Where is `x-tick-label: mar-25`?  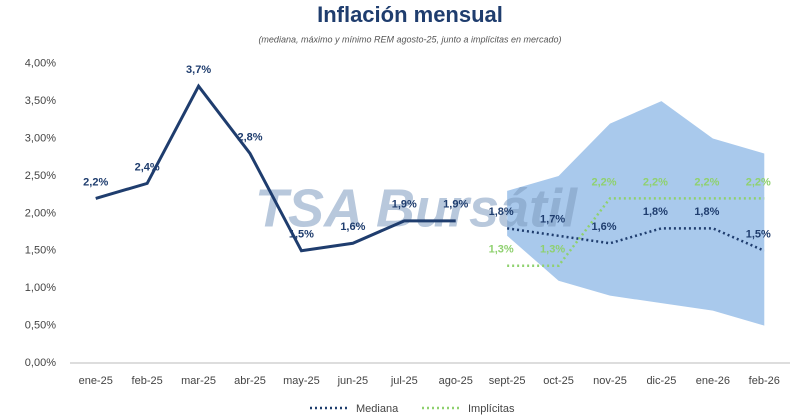 x-tick-label: mar-25 is located at coordinates (198, 381).